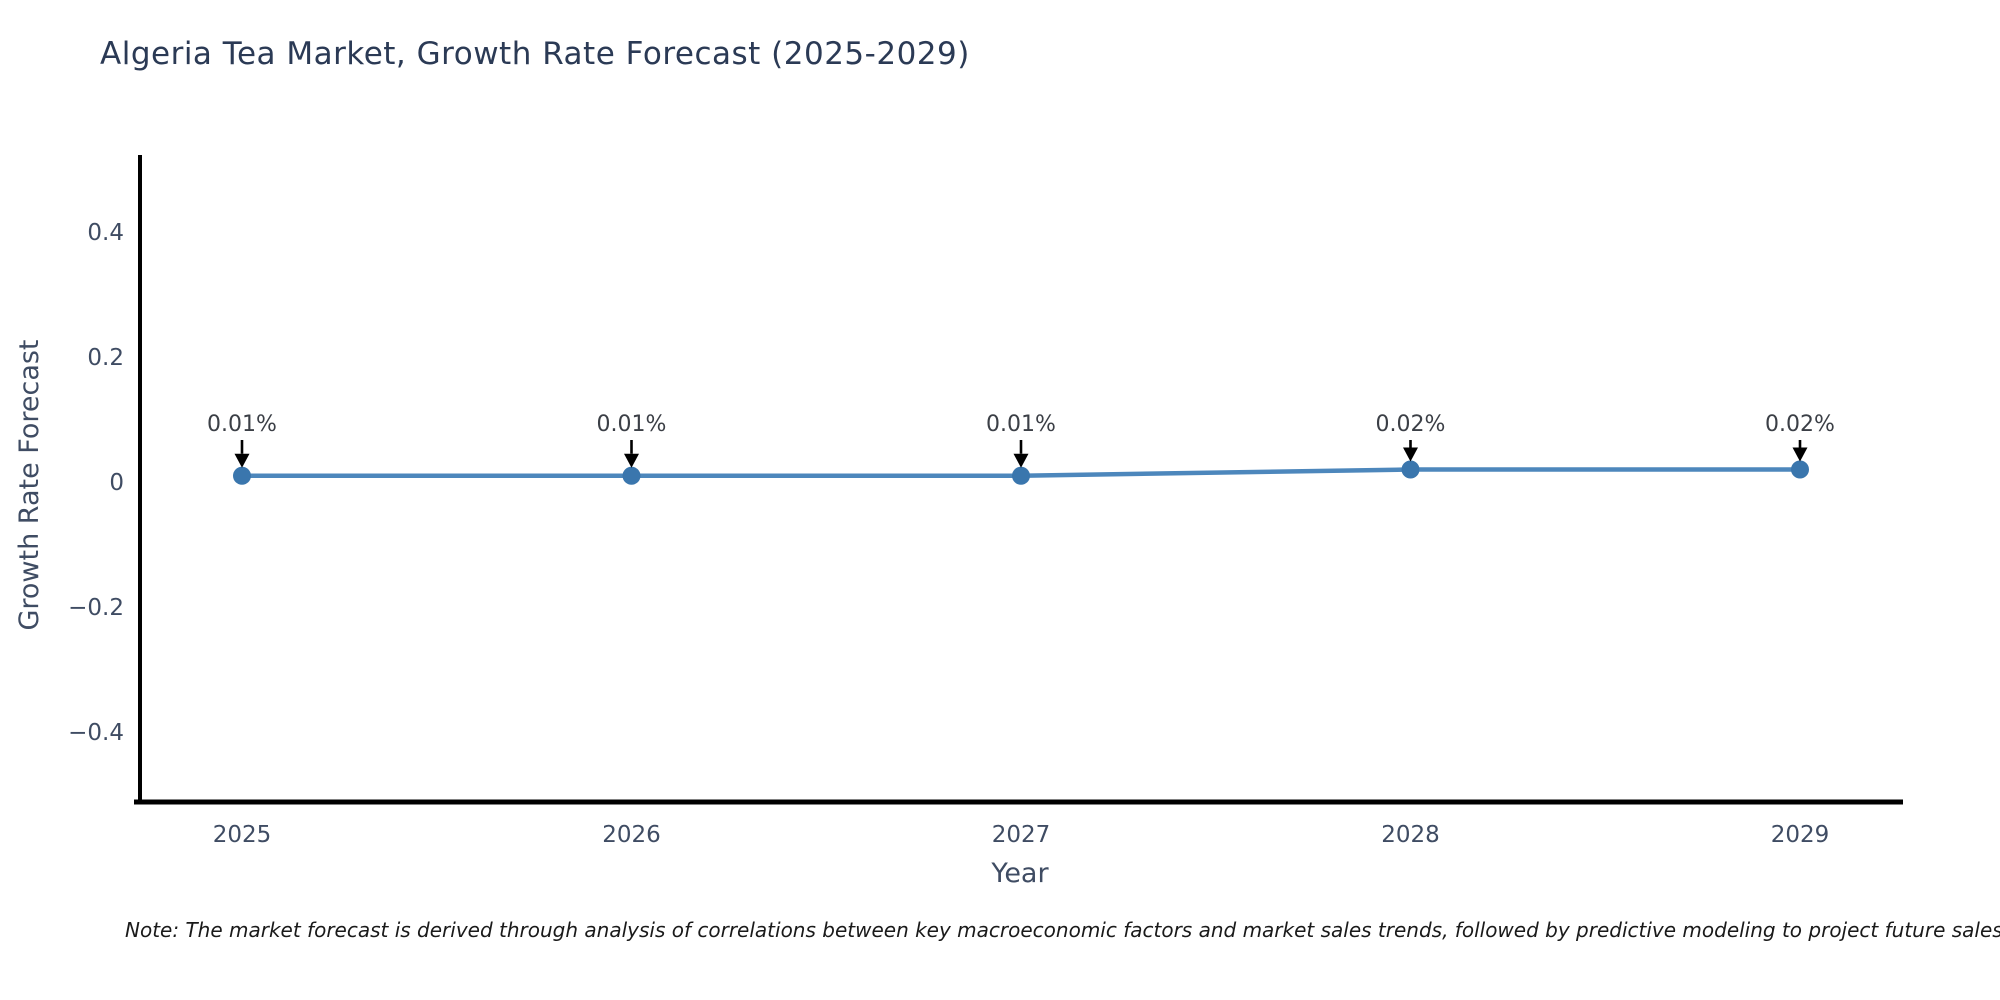 The image size is (2000, 1000). What do you see at coordinates (1800, 835) in the screenshot?
I see `x-tick-label: 2029` at bounding box center [1800, 835].